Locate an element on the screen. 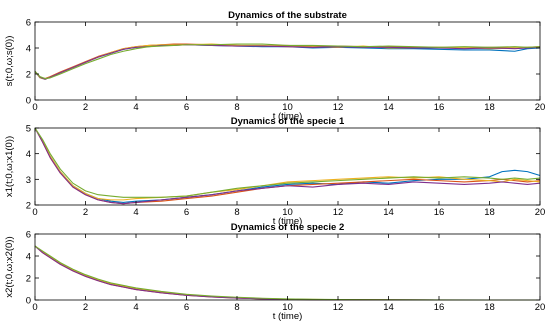 The height and width of the screenshot is (322, 545). panel-title: Dynamics of the specie 2 is located at coordinates (288, 227).